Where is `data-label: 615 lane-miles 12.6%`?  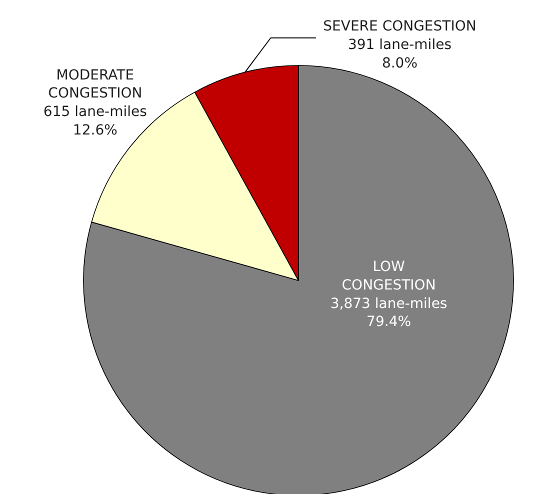
data-label: 615 lane-miles 12.6% is located at coordinates (95, 121).